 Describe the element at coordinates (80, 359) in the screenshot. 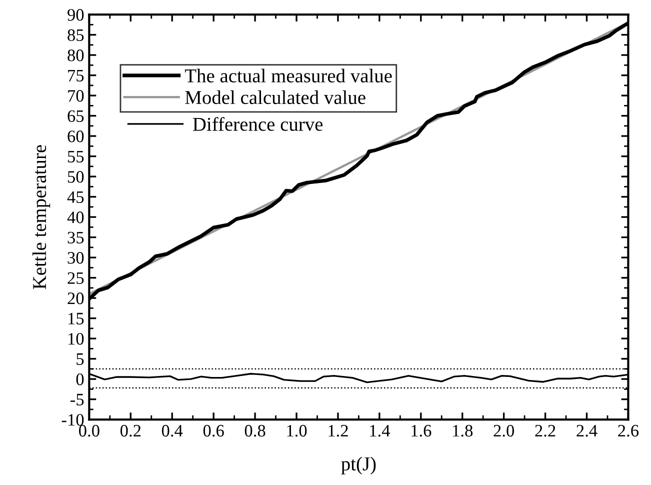

I see `y-tick-label: 5` at that location.